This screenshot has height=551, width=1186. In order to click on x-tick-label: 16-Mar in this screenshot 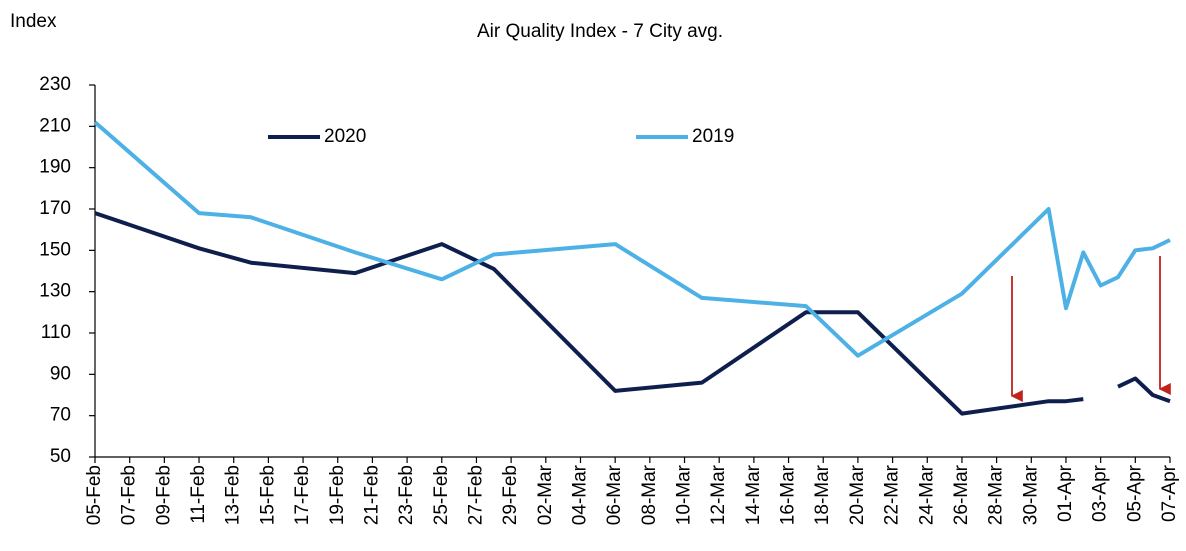, I will do `click(788, 494)`.